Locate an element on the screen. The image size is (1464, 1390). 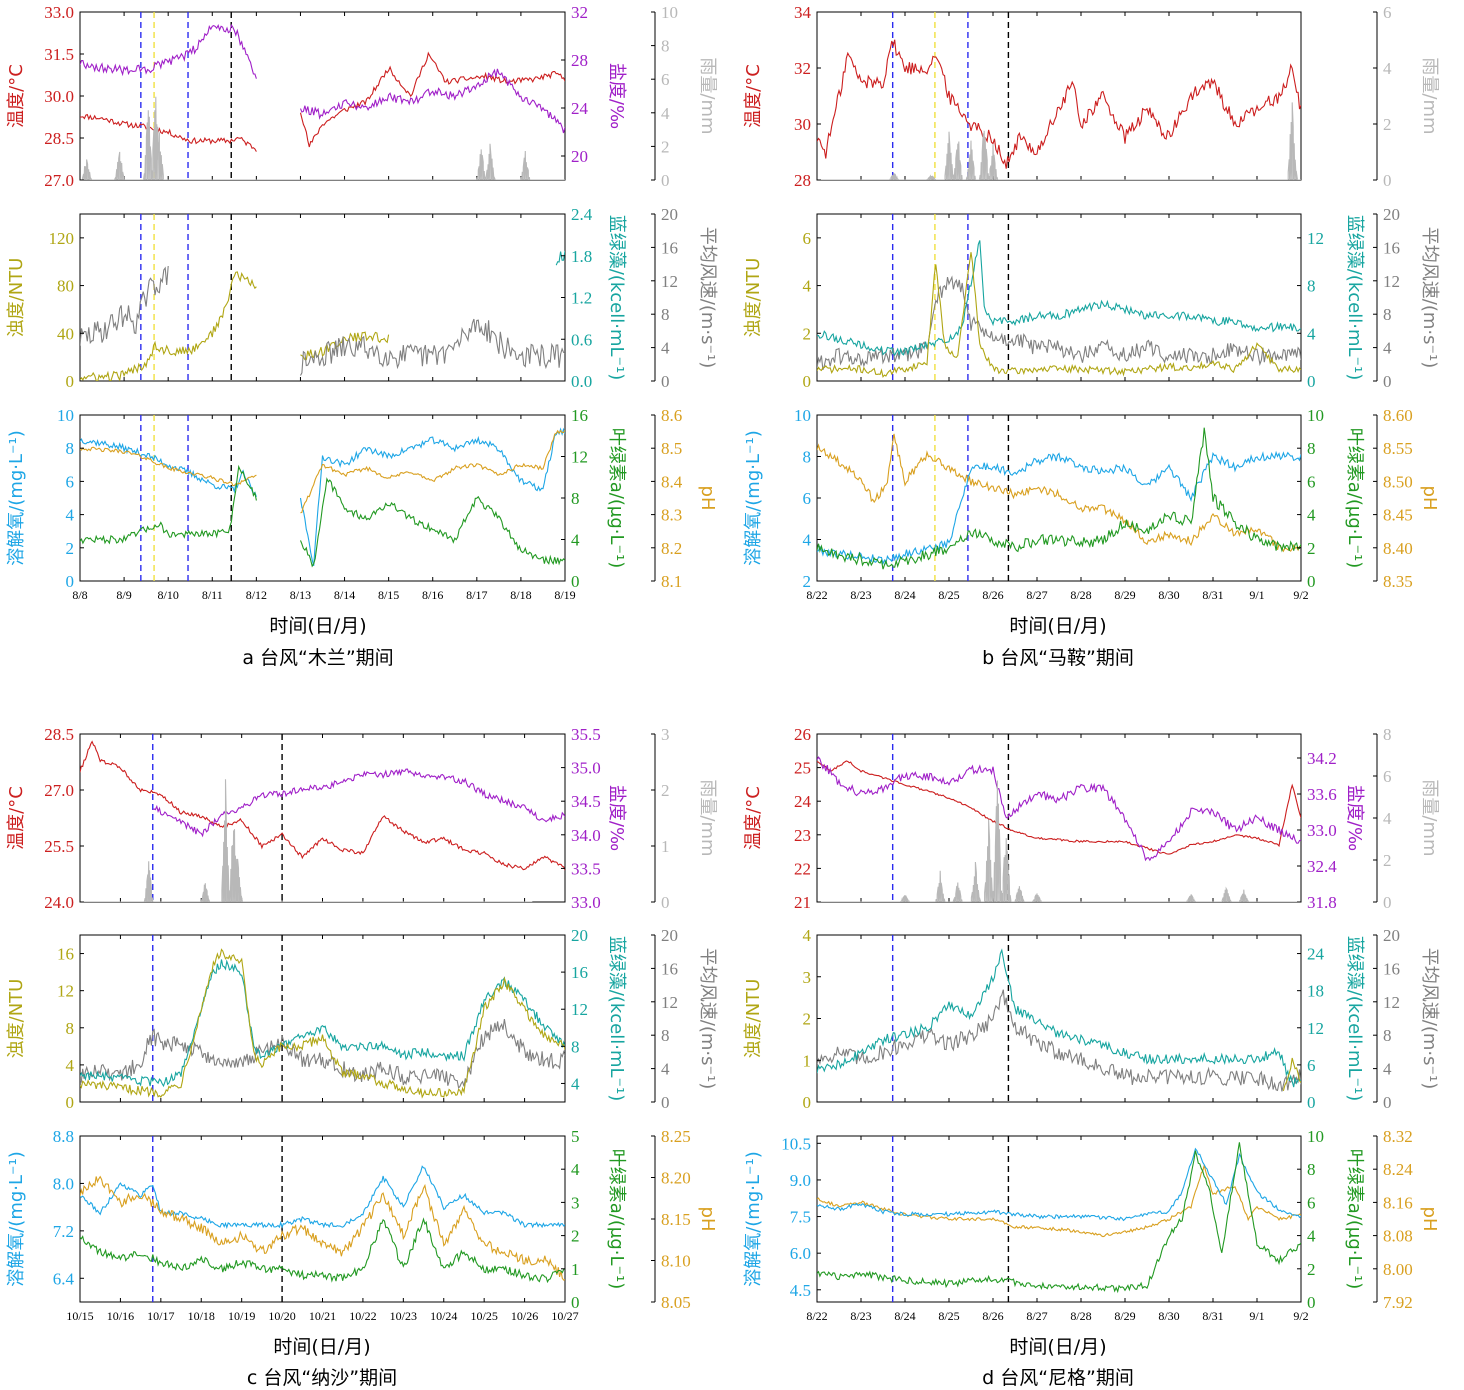
y-tick-label-right: 5 is located at coordinates (575, 1136).